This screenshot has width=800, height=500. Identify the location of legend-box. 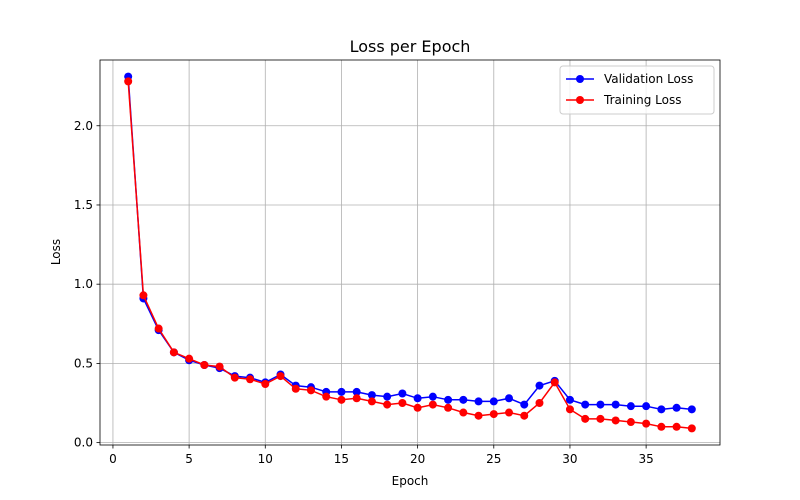
(637, 90).